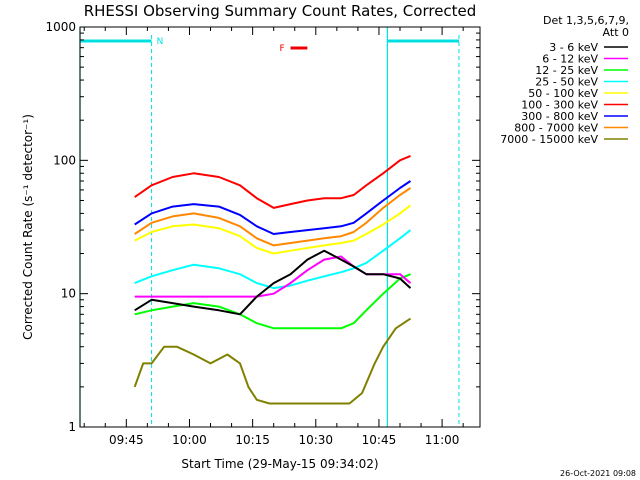 This screenshot has width=640, height=480. I want to click on legend-label: 3 - 6 keV, so click(573, 47).